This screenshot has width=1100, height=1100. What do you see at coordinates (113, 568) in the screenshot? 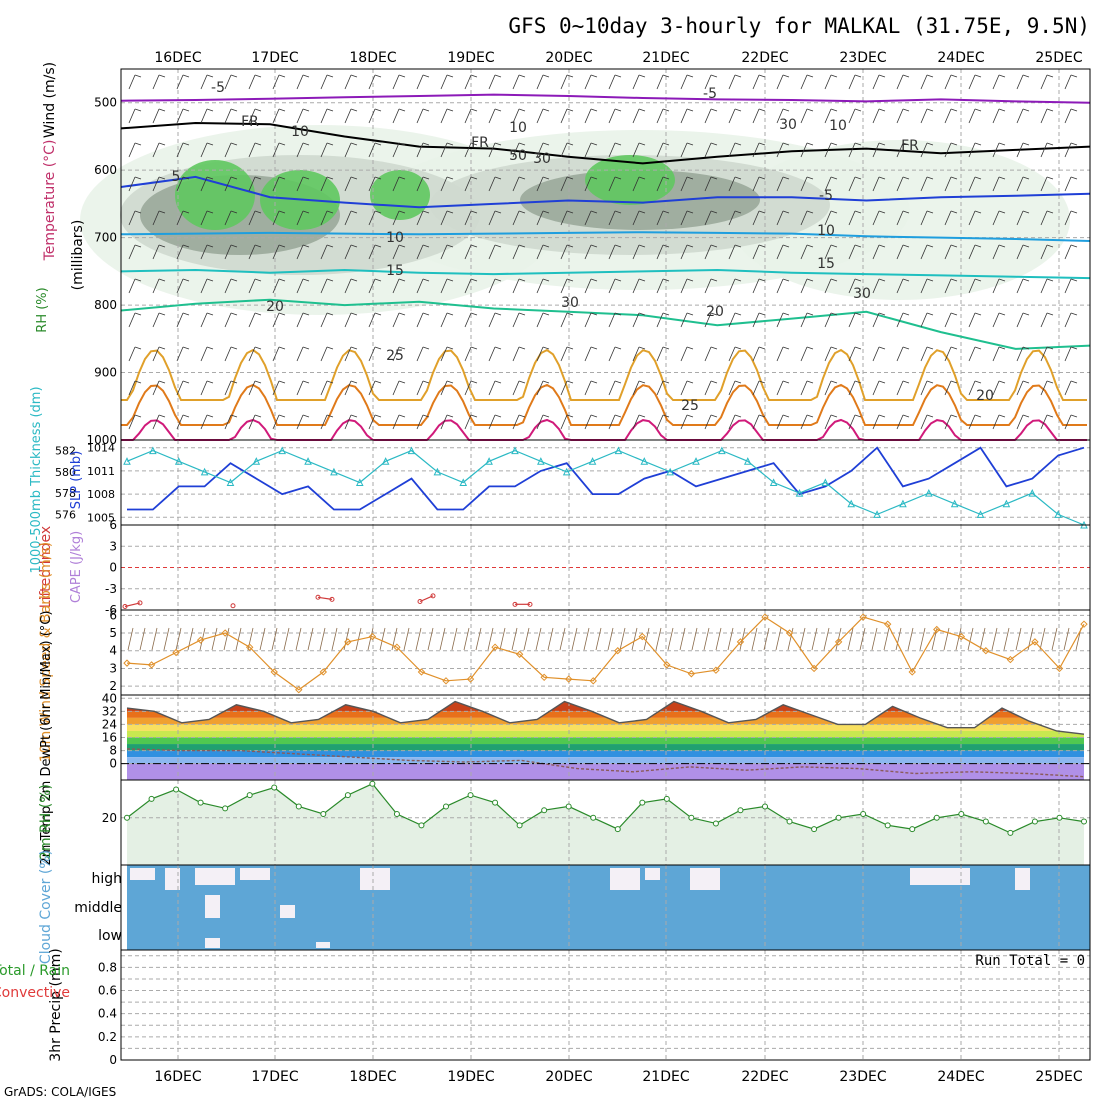
I see `li-tick-label: 0` at bounding box center [113, 568].